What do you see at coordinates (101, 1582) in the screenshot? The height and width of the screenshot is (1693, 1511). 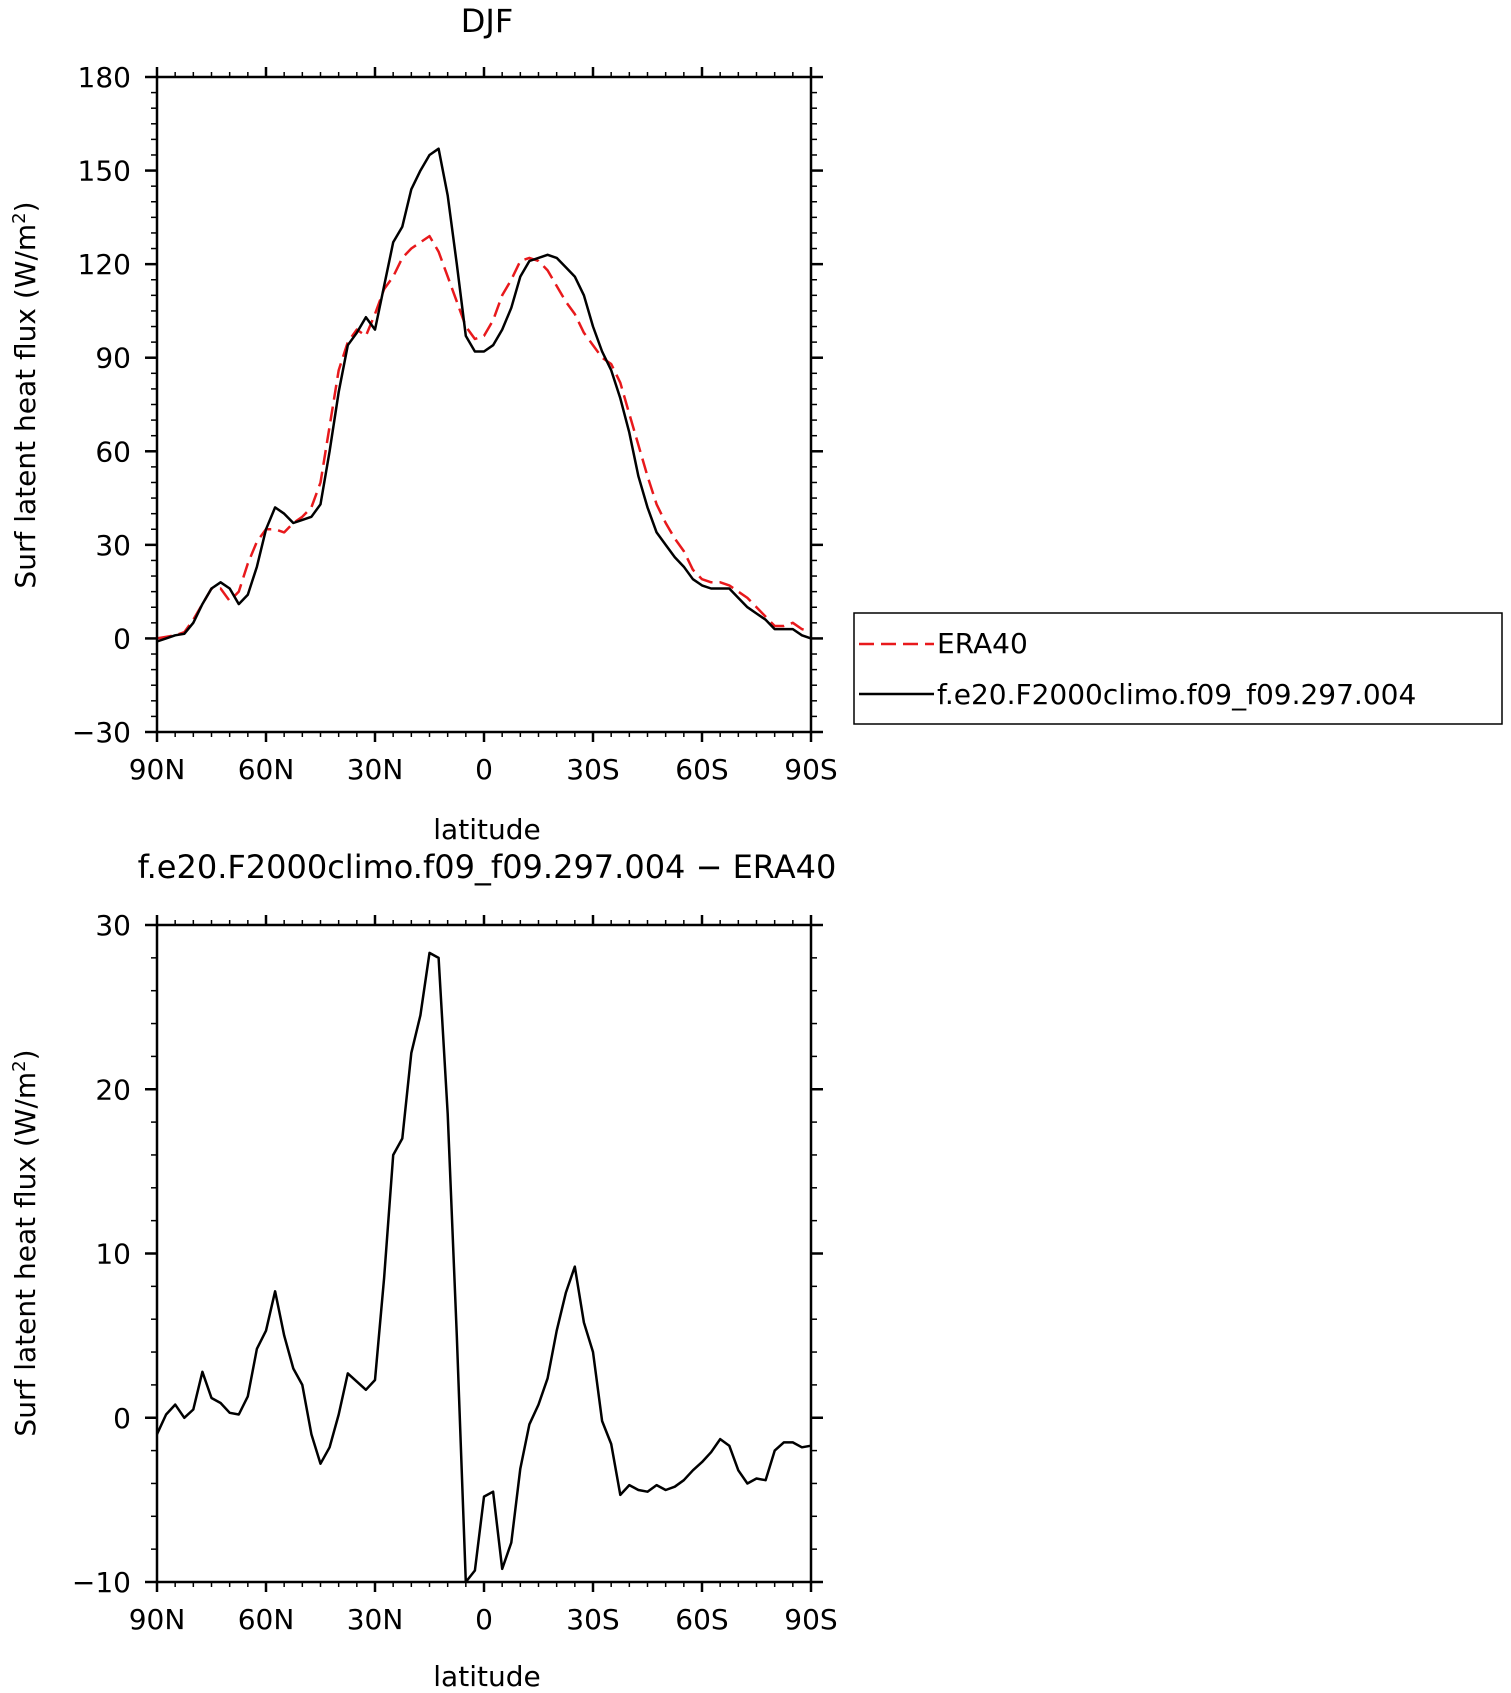 I see `y-tick-label: −10` at bounding box center [101, 1582].